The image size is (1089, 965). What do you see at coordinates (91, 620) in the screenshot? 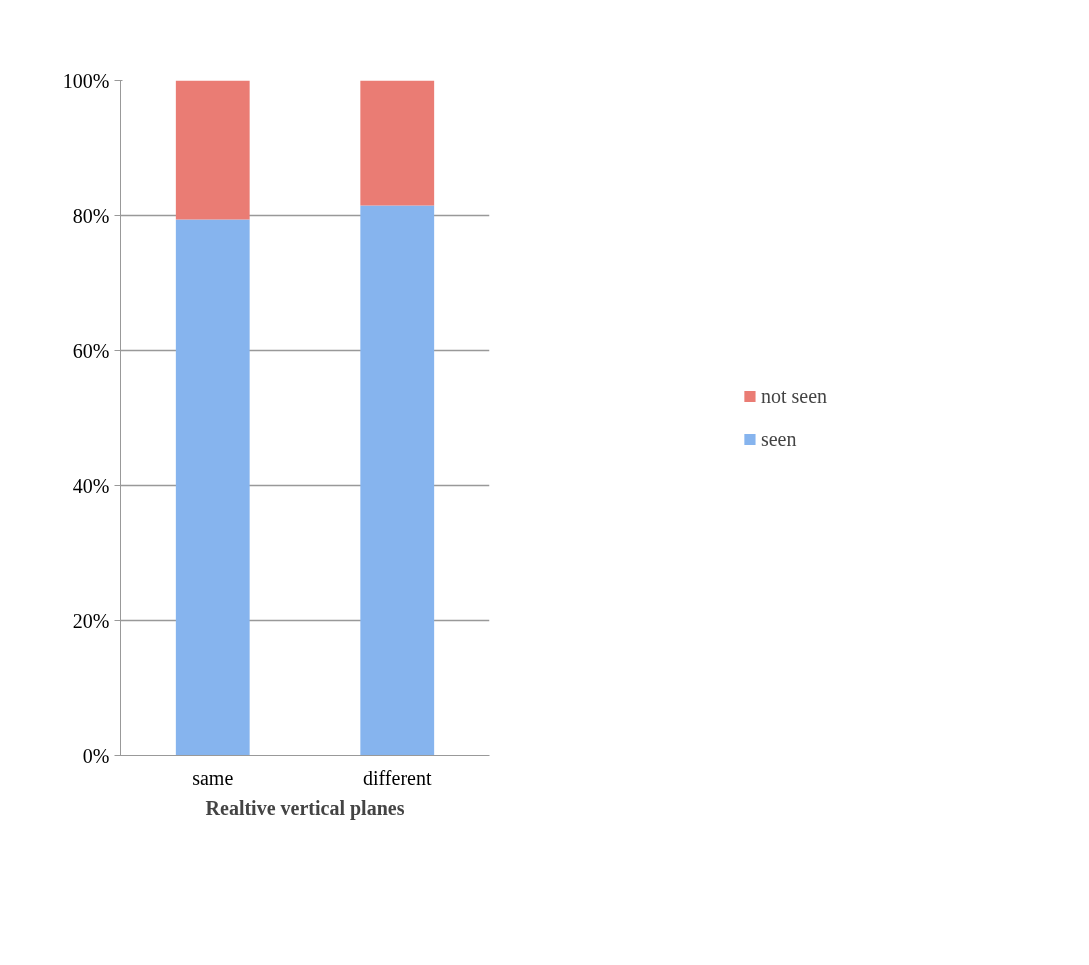
I see `y-tick-label: 20%` at bounding box center [91, 620].